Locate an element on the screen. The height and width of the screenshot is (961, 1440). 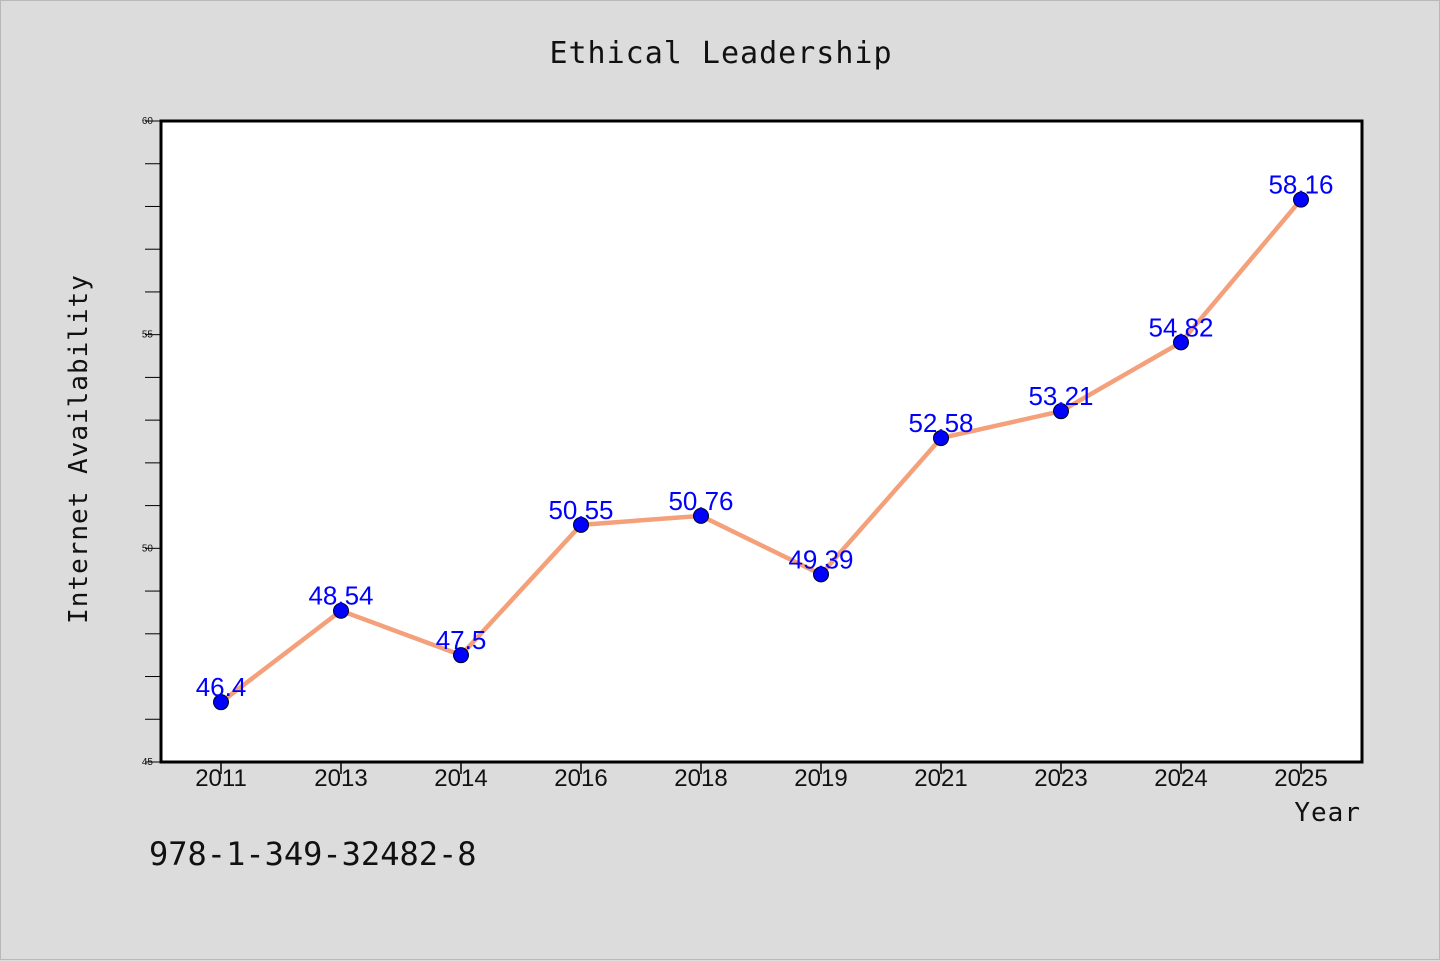
x-tick-label: 2014 is located at coordinates (460, 778).